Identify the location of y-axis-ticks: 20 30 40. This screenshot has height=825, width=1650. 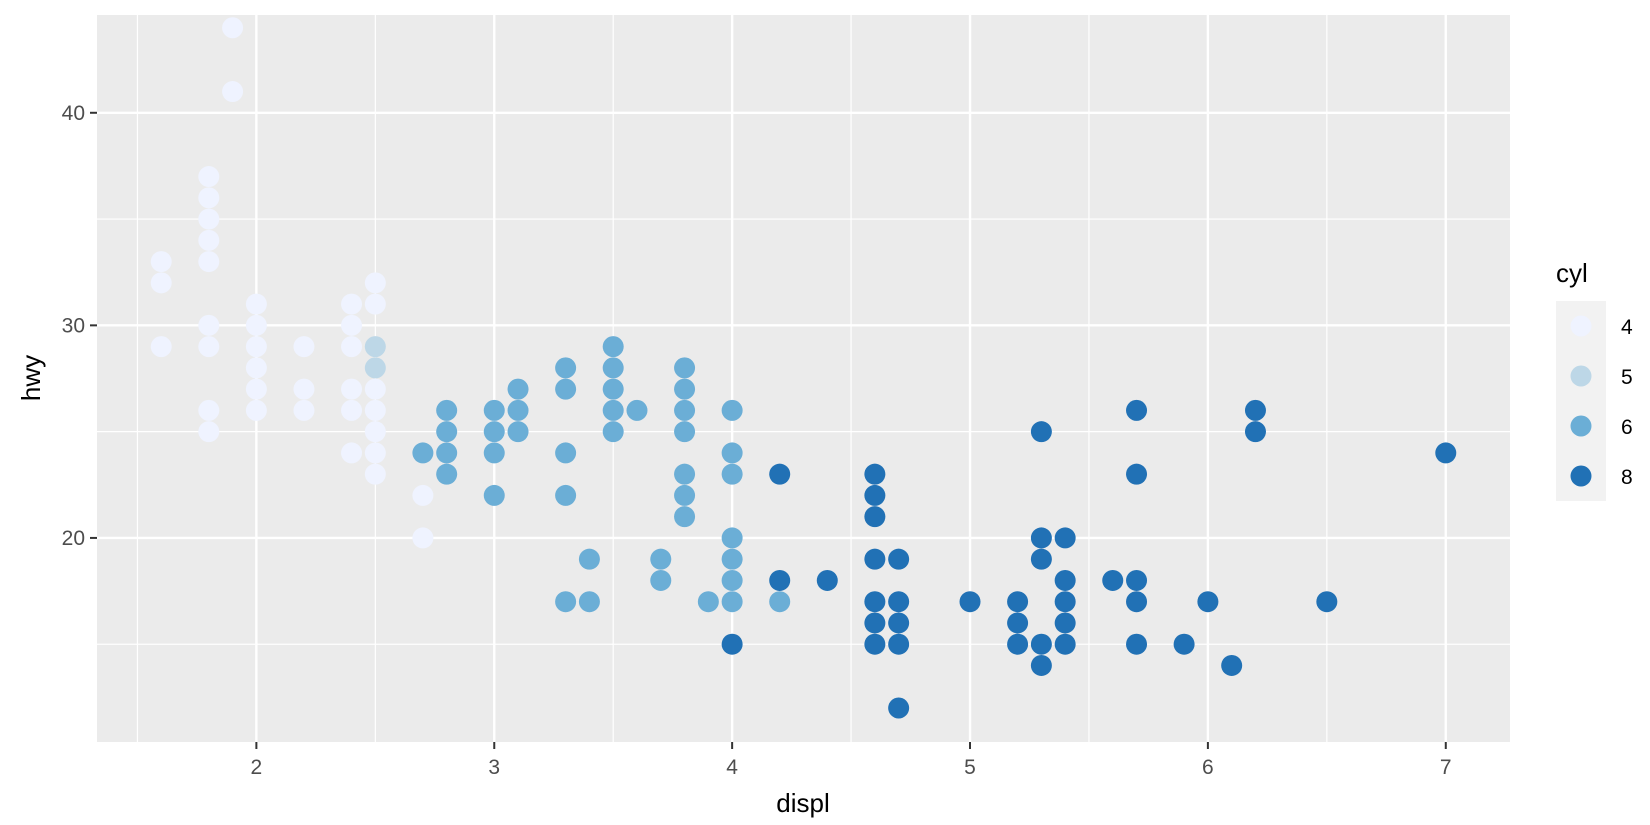
(79, 326).